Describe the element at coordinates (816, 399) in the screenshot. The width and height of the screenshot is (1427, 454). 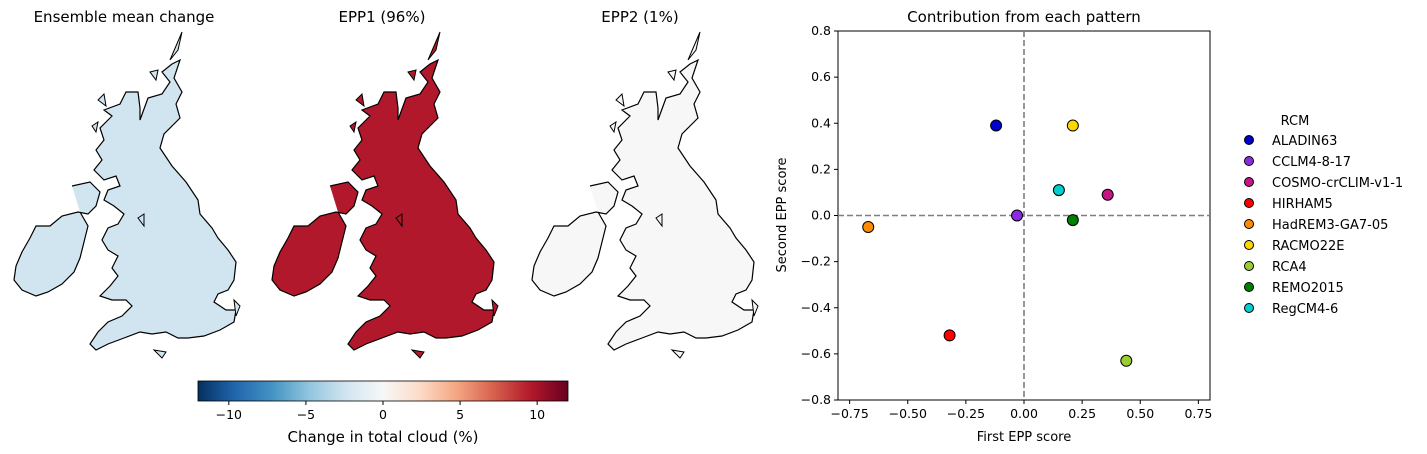
I see `y-tick-label: −0.8` at that location.